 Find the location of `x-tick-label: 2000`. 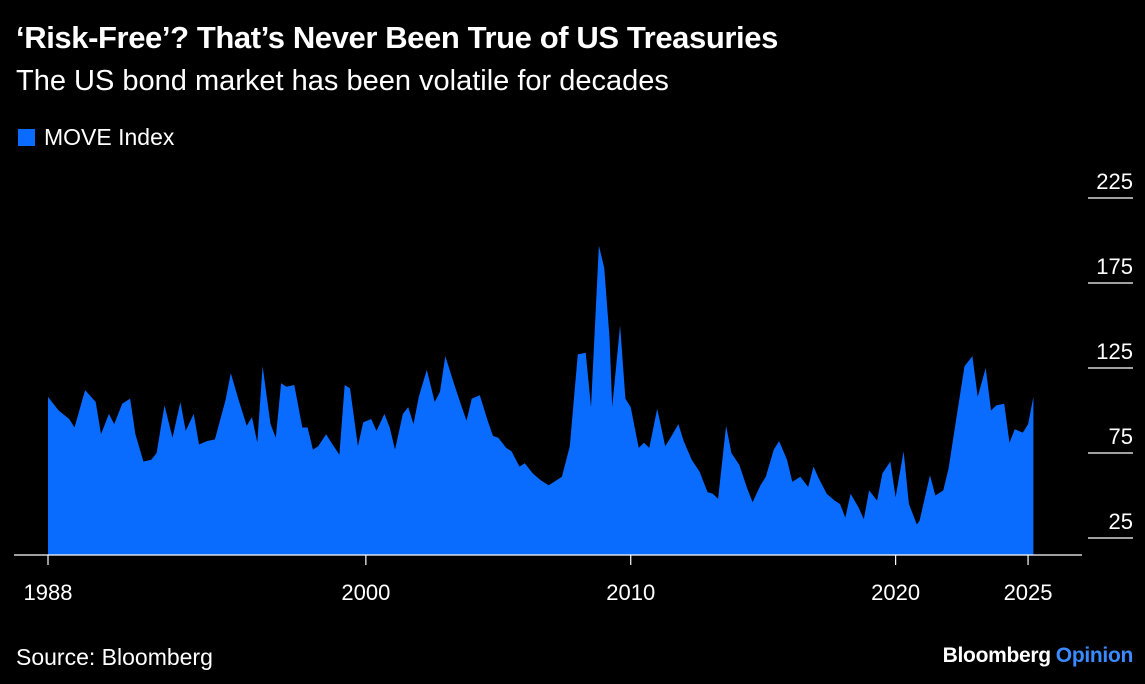

x-tick-label: 2000 is located at coordinates (365, 592).